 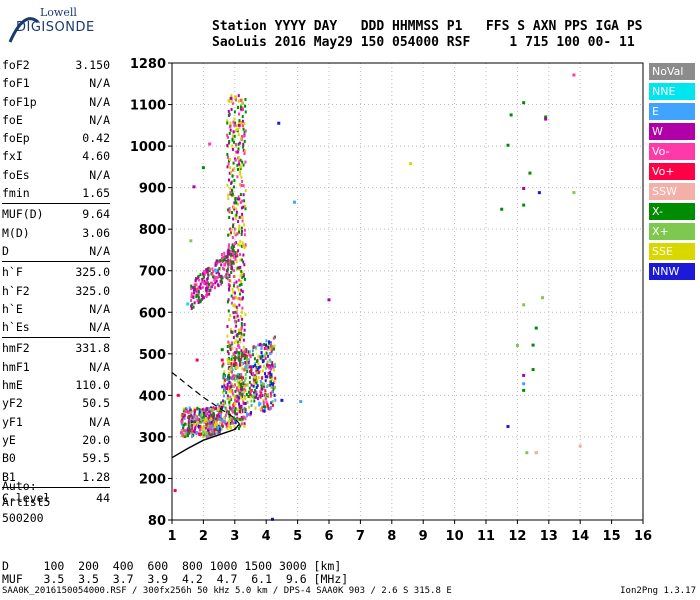 What do you see at coordinates (517, 536) in the screenshot?
I see `x-tick-label: 12` at bounding box center [517, 536].